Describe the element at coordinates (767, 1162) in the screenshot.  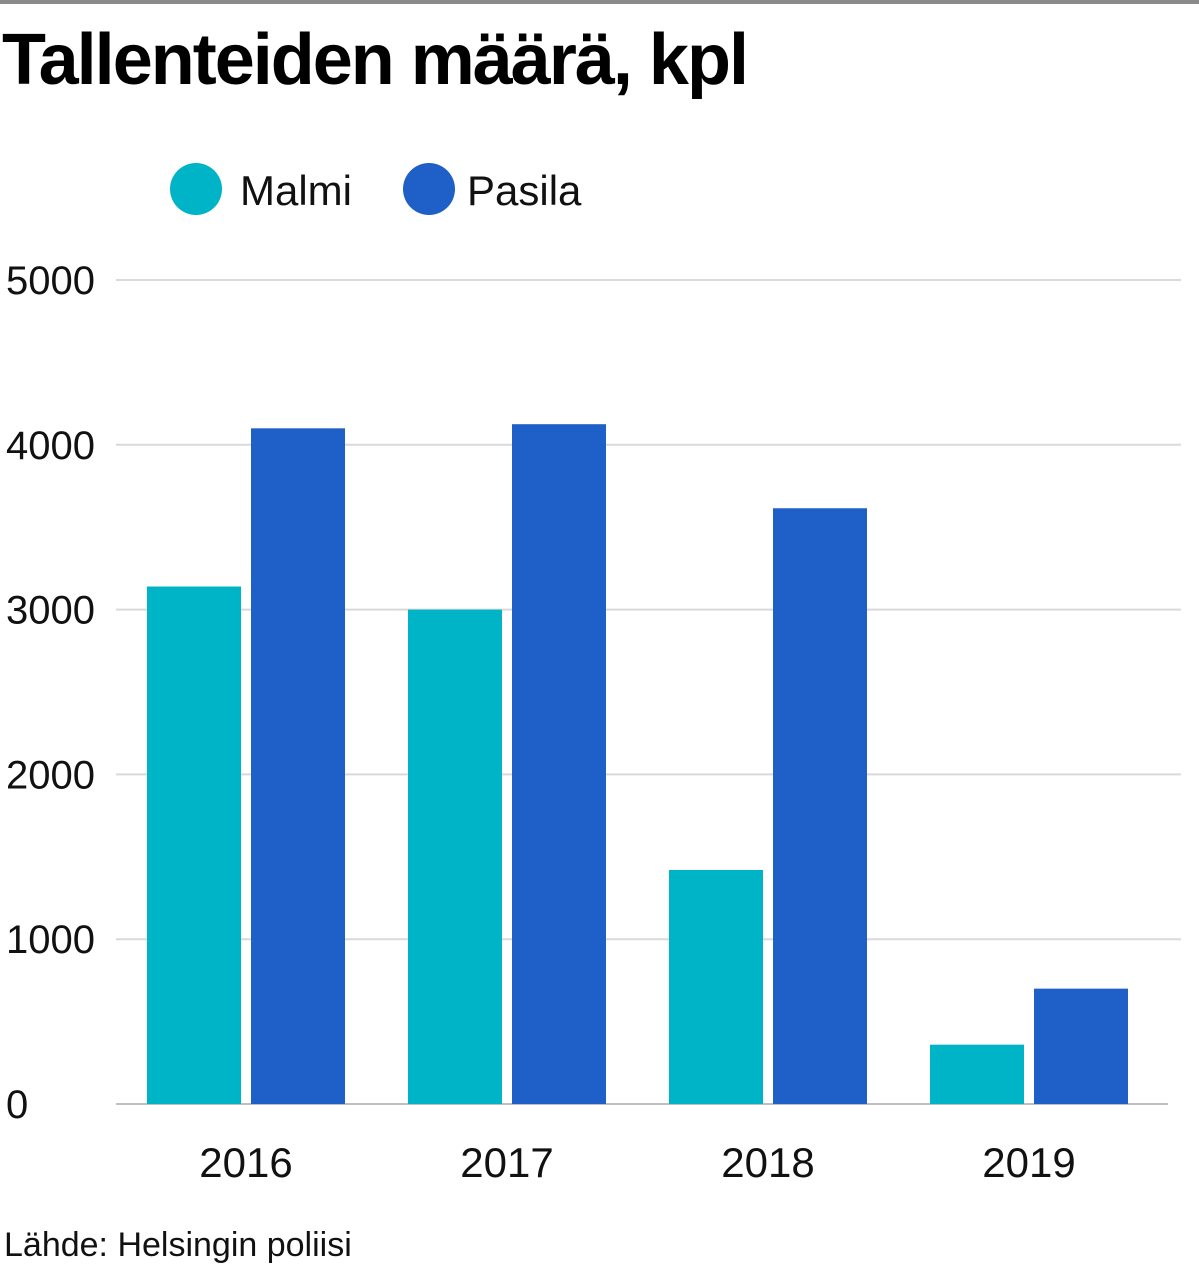
I see `x-tick-label: 2018` at that location.